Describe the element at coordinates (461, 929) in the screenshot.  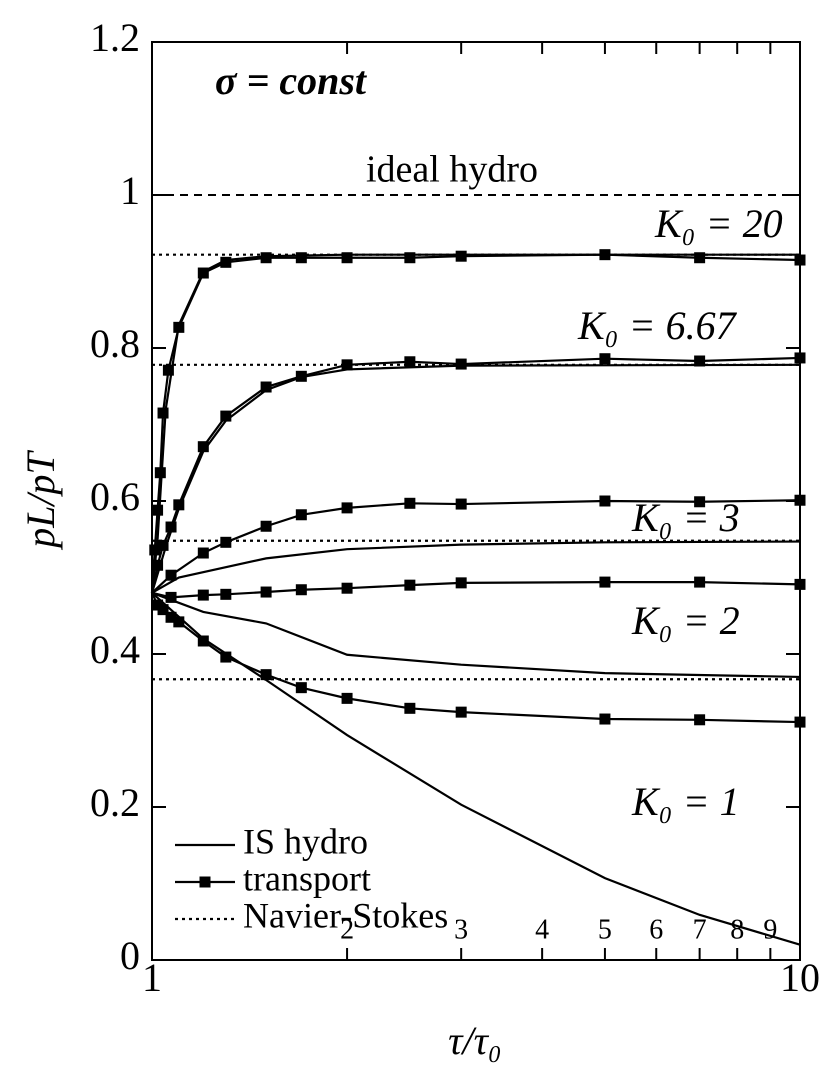
I see `x-tick-label: 3` at that location.